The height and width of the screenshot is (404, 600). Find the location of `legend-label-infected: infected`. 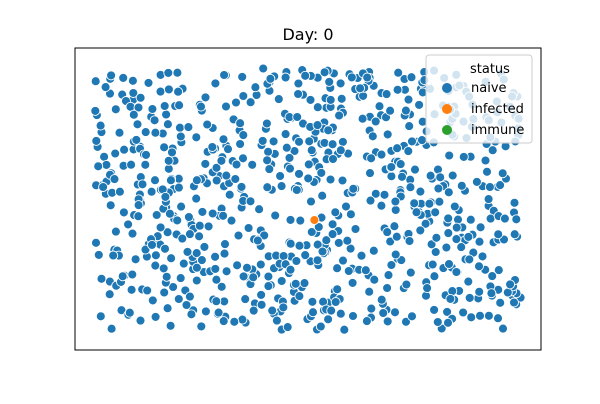

legend-label-infected: infected is located at coordinates (497, 109).